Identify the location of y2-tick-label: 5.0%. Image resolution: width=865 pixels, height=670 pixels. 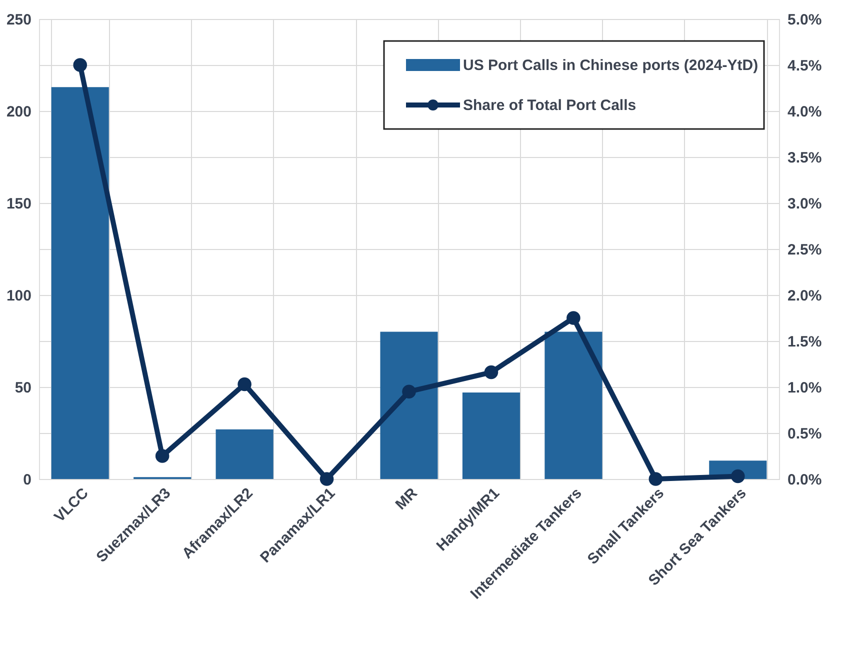
(805, 20).